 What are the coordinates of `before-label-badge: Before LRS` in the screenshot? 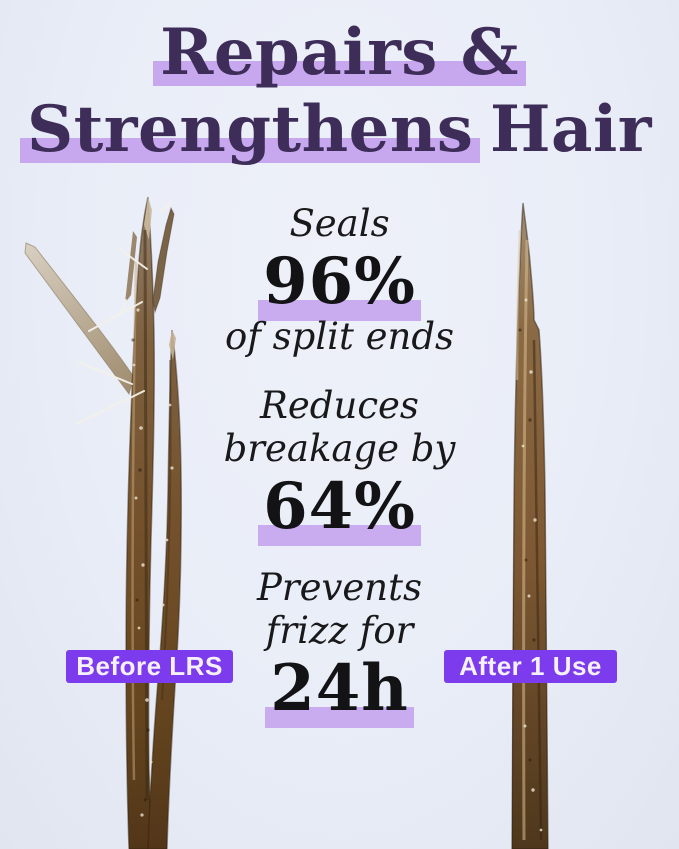 It's located at (149, 666).